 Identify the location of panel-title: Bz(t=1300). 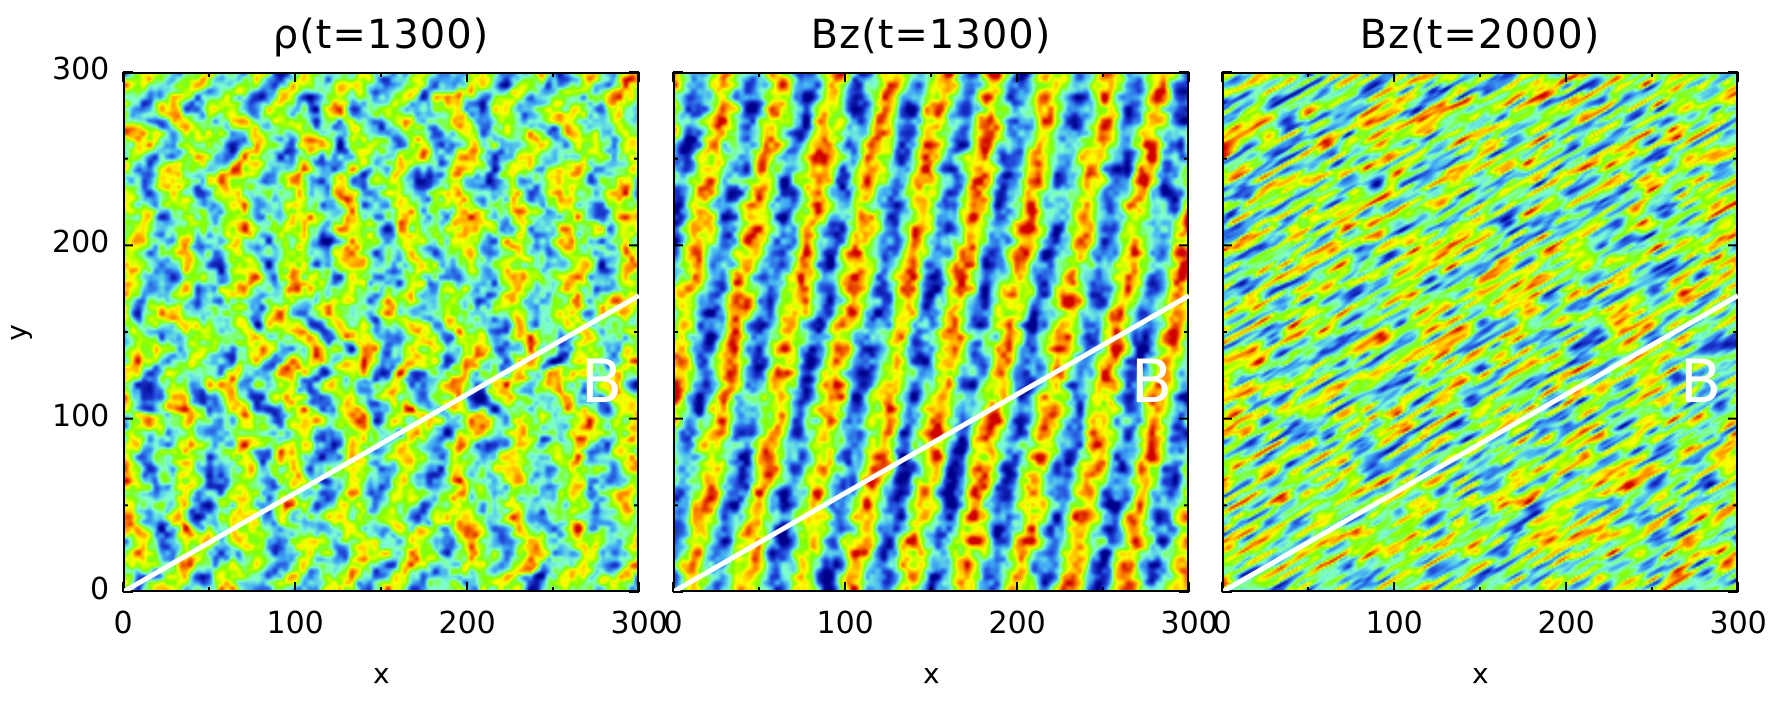
(931, 35).